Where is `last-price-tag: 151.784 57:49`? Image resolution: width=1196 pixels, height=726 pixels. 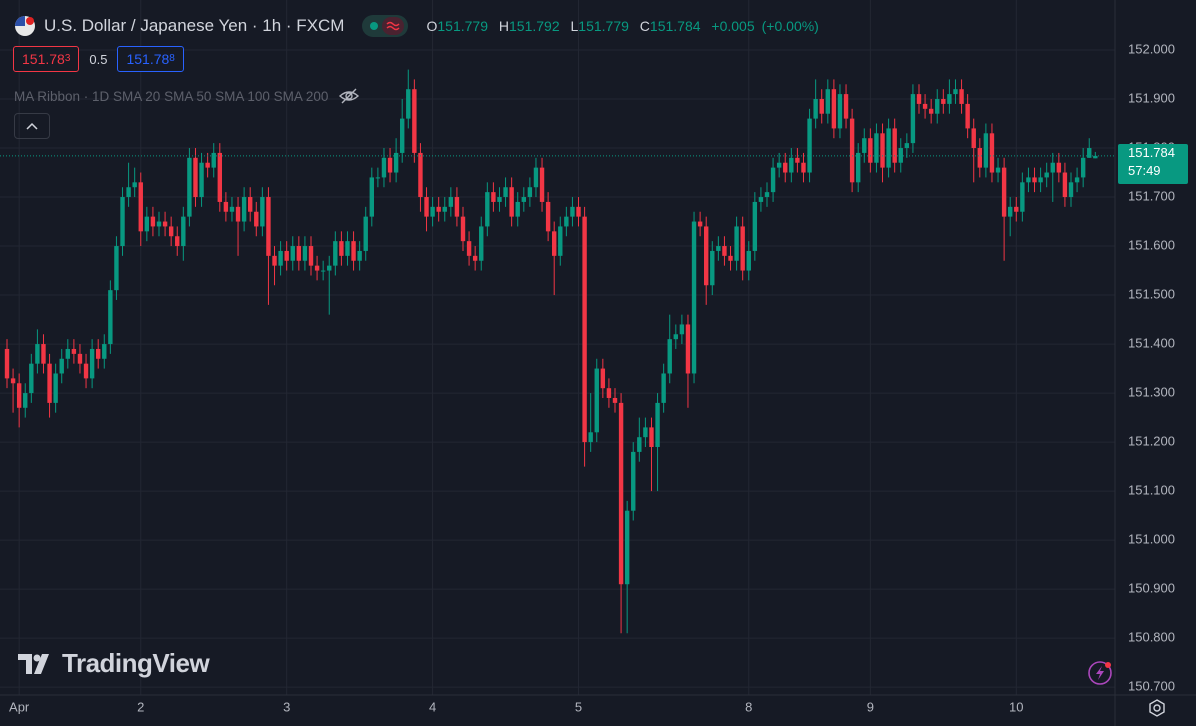 last-price-tag: 151.784 57:49 is located at coordinates (1153, 164).